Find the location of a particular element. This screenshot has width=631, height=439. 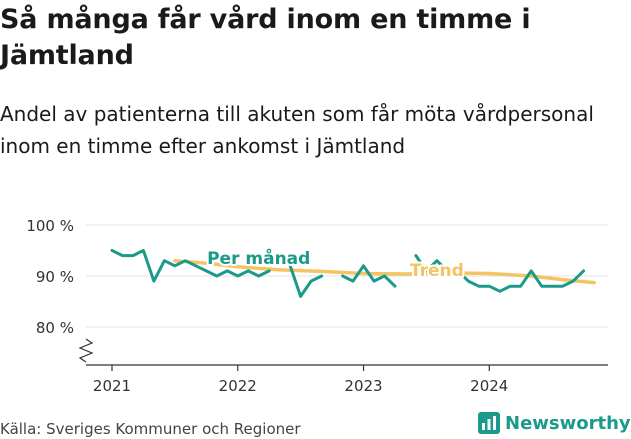

source-note: Källa: Sveriges Kommuner och Regioner is located at coordinates (150, 429).